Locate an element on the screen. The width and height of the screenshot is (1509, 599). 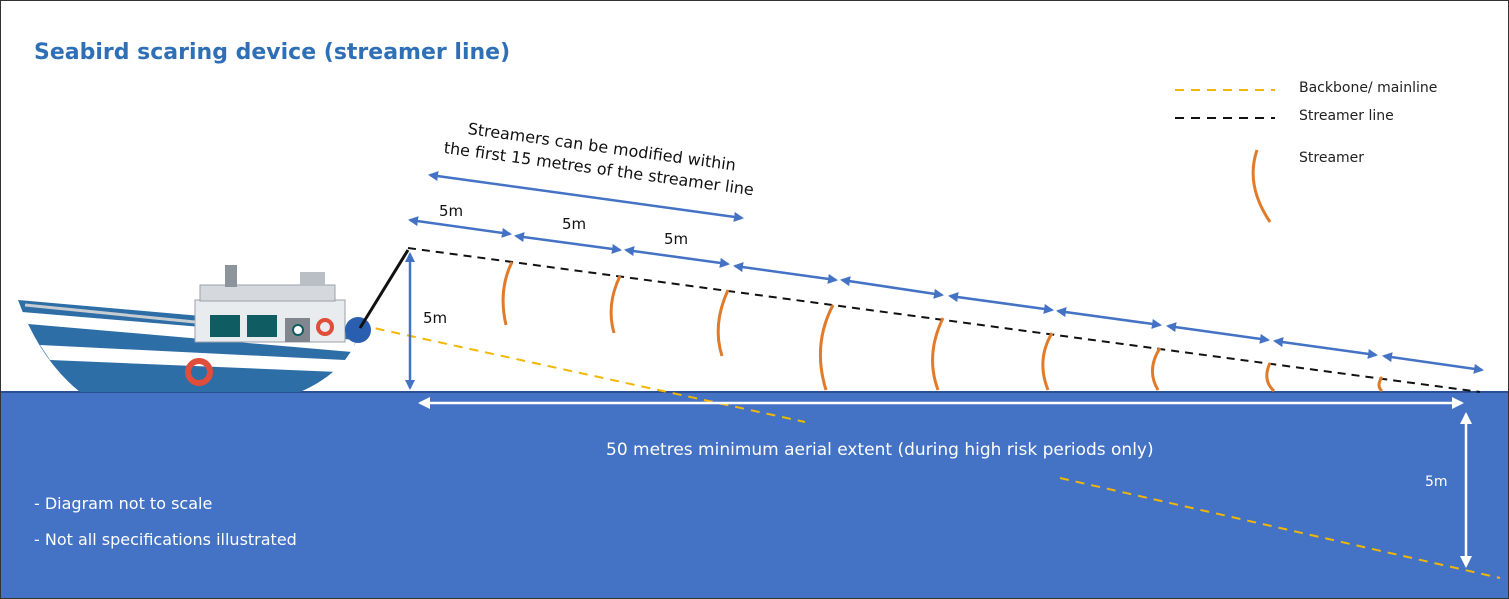
mainline-below is located at coordinates (1280, 528).